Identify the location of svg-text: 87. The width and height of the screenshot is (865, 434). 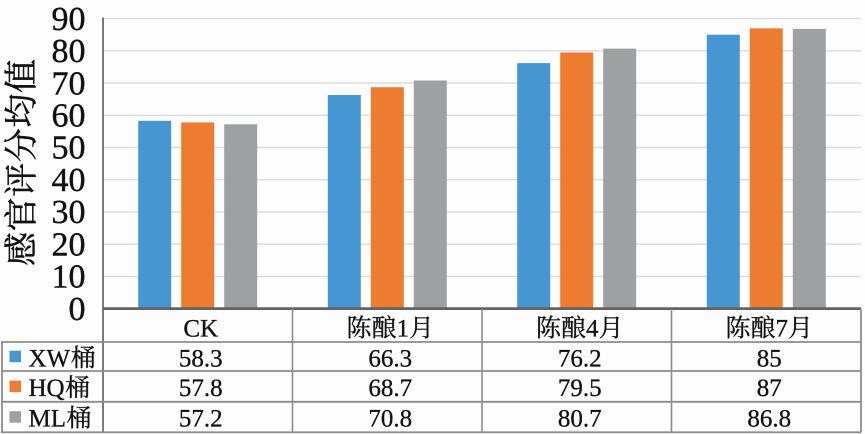
(769, 388).